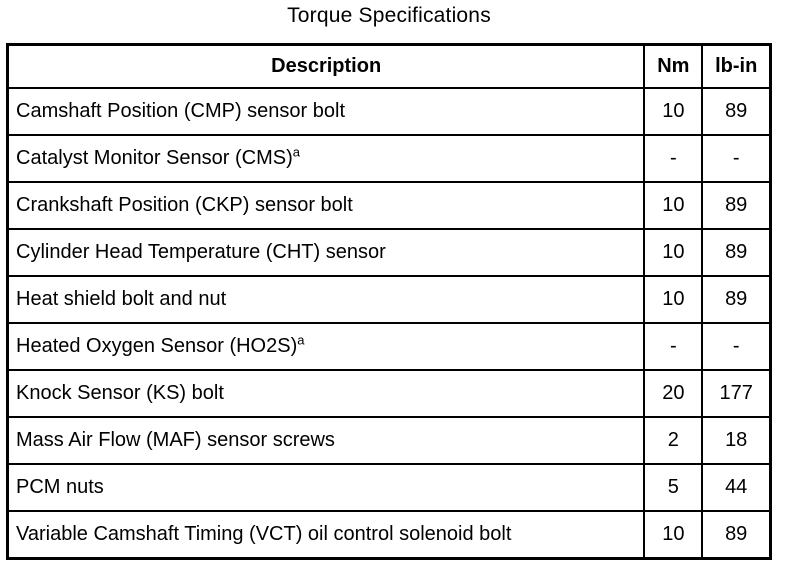 This screenshot has height=584, width=800. I want to click on column-header-nm: Nm, so click(673, 66).